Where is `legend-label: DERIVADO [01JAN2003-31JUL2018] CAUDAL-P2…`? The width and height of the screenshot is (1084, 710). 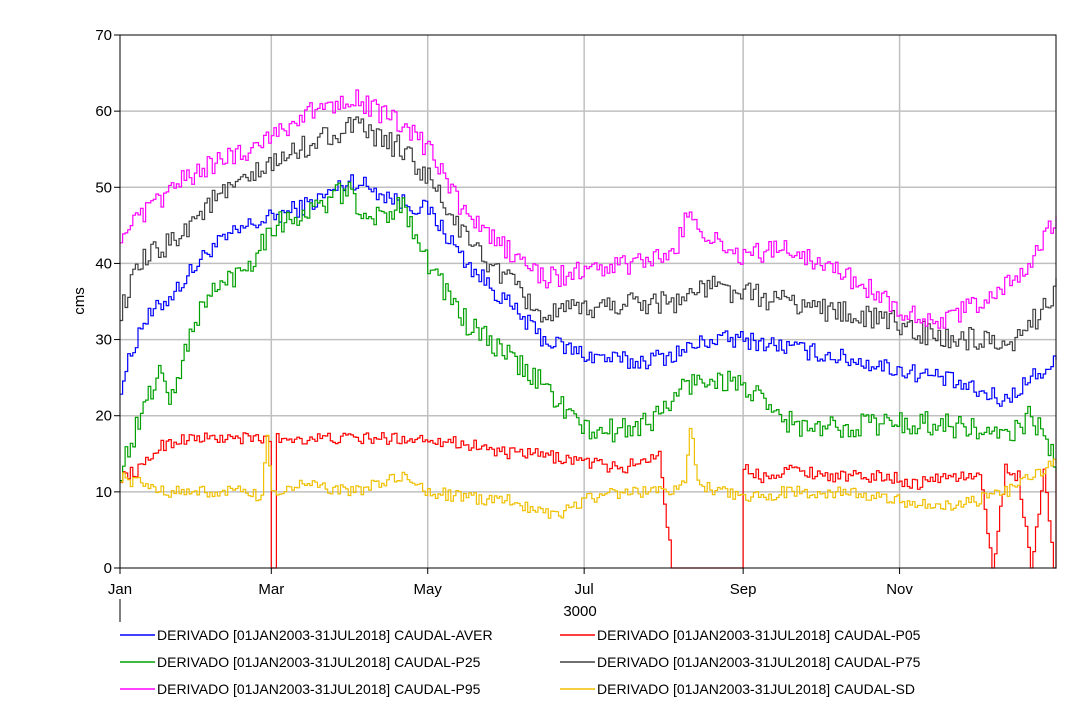
legend-label: DERIVADO [01JAN2003-31JUL2018] CAUDAL-P2… is located at coordinates (319, 662).